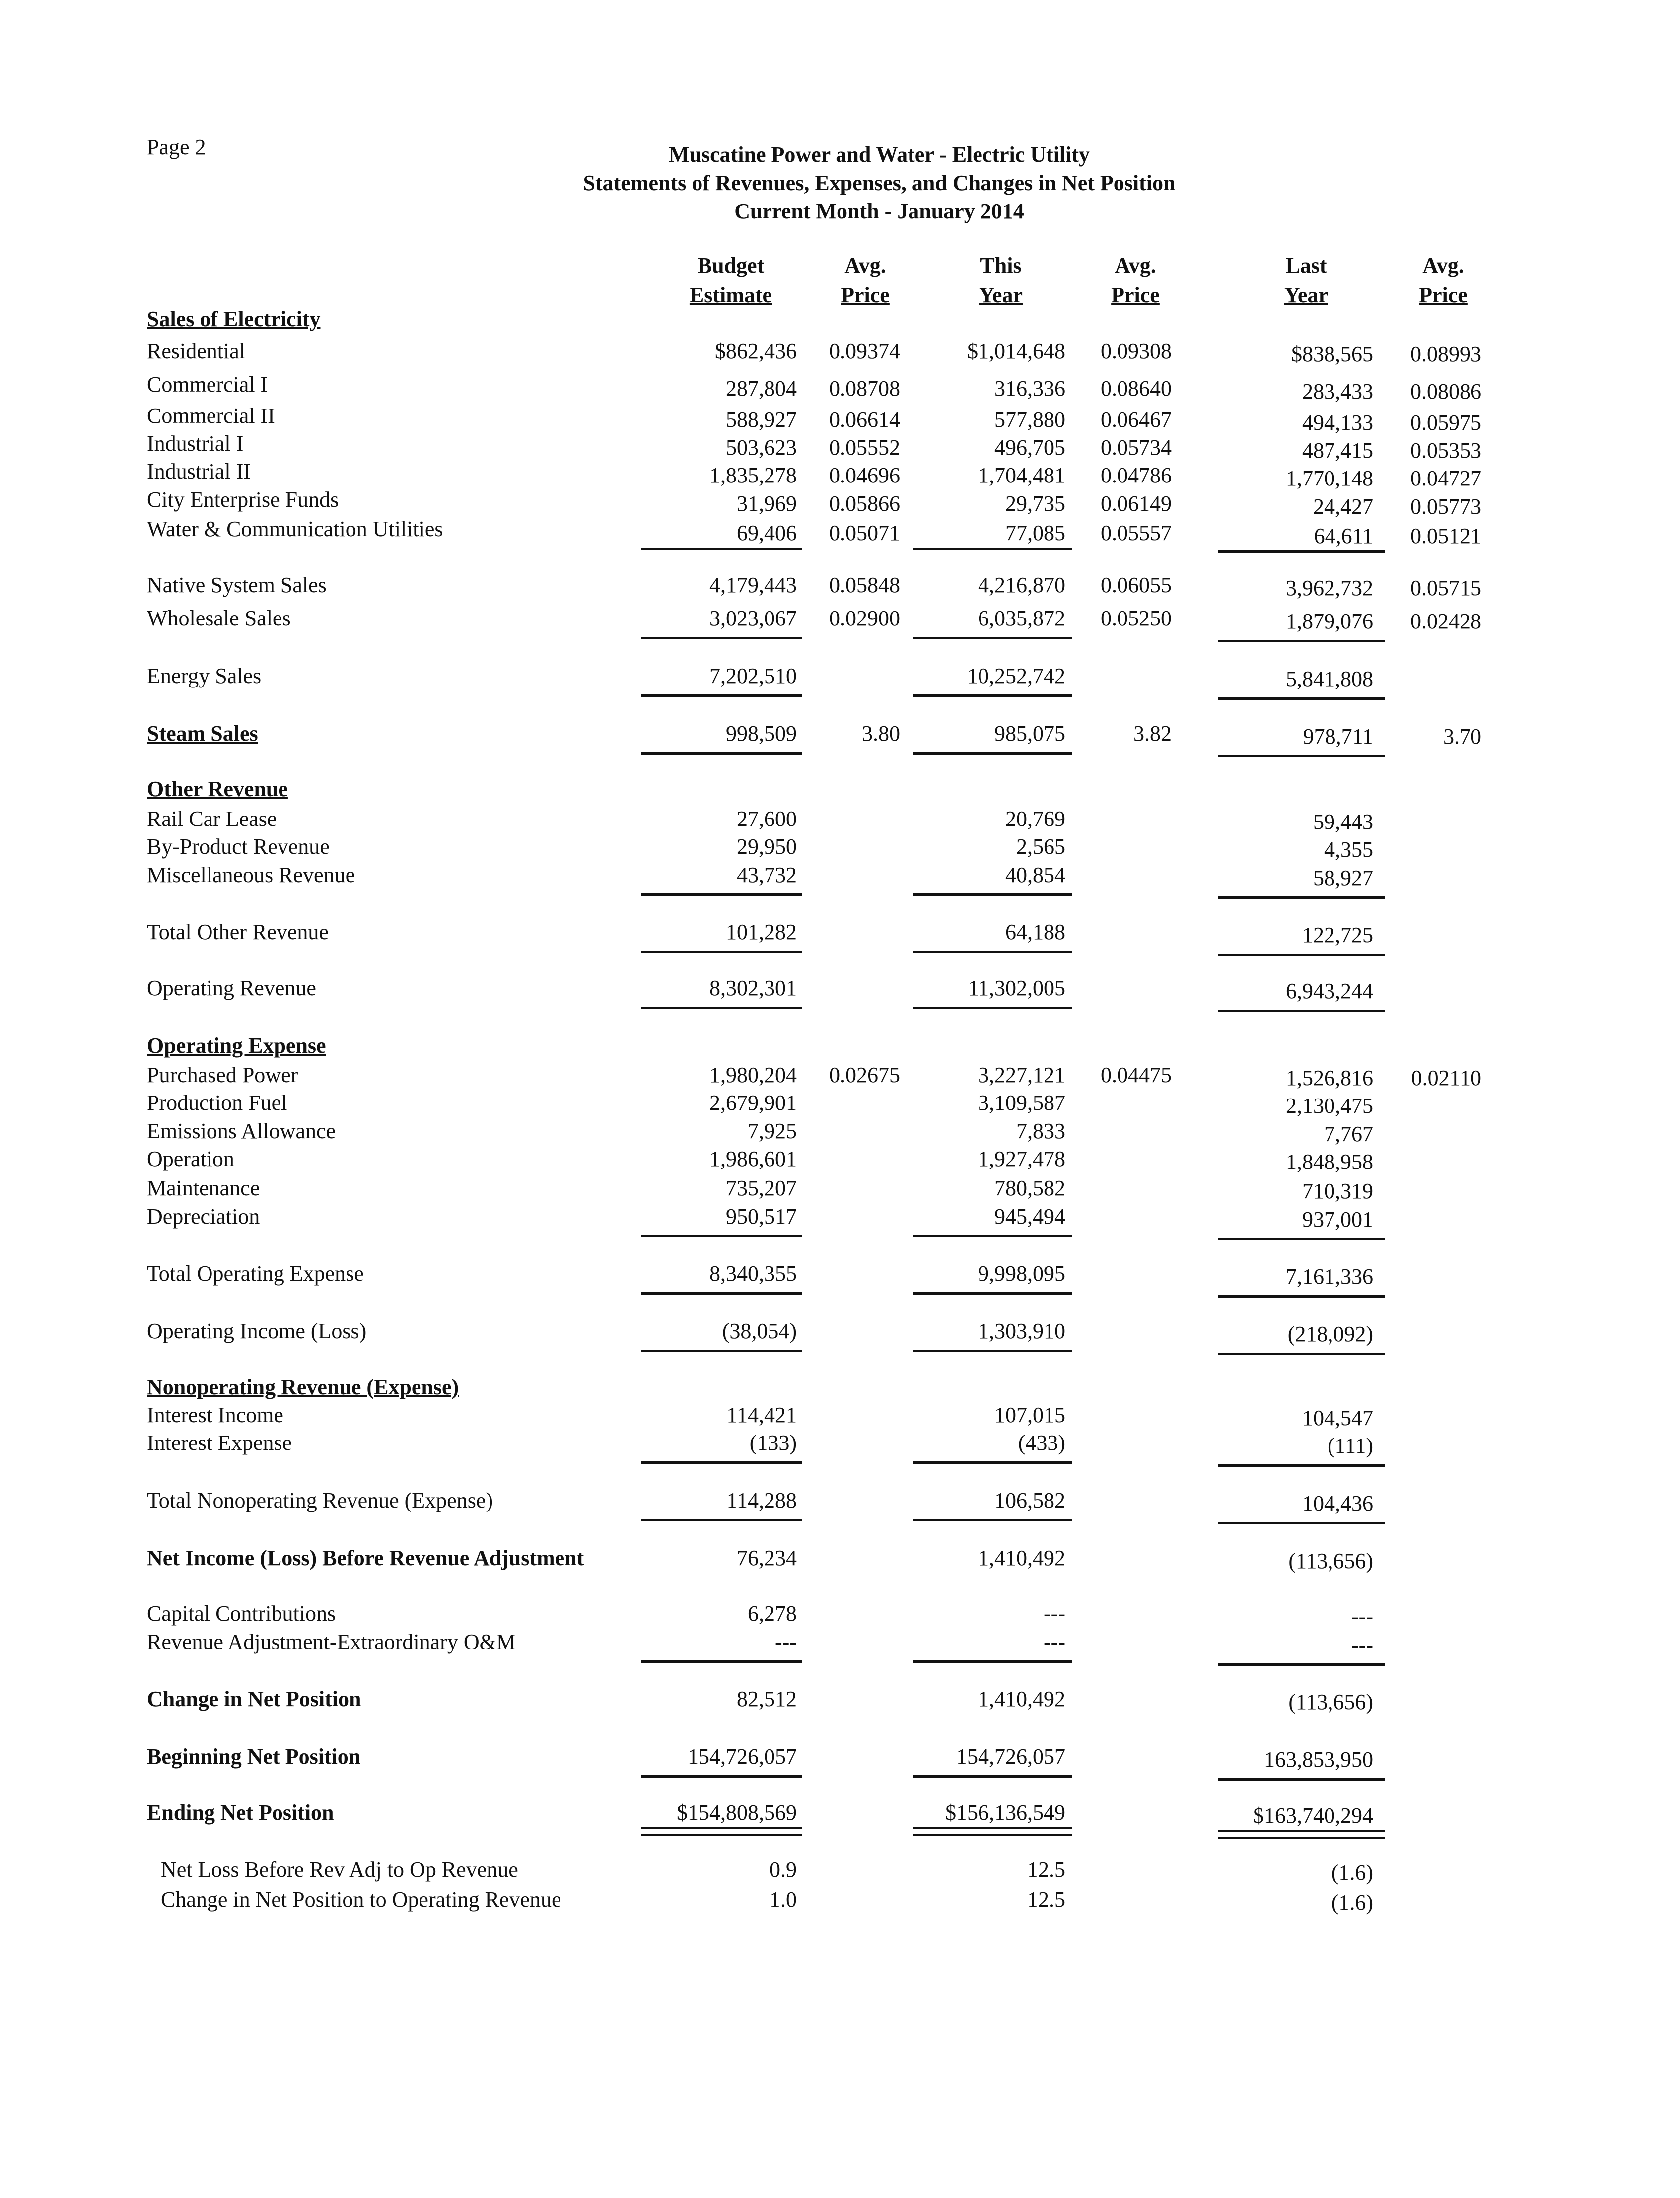  I want to click on row-label: Beginning Net Position, so click(254, 1757).